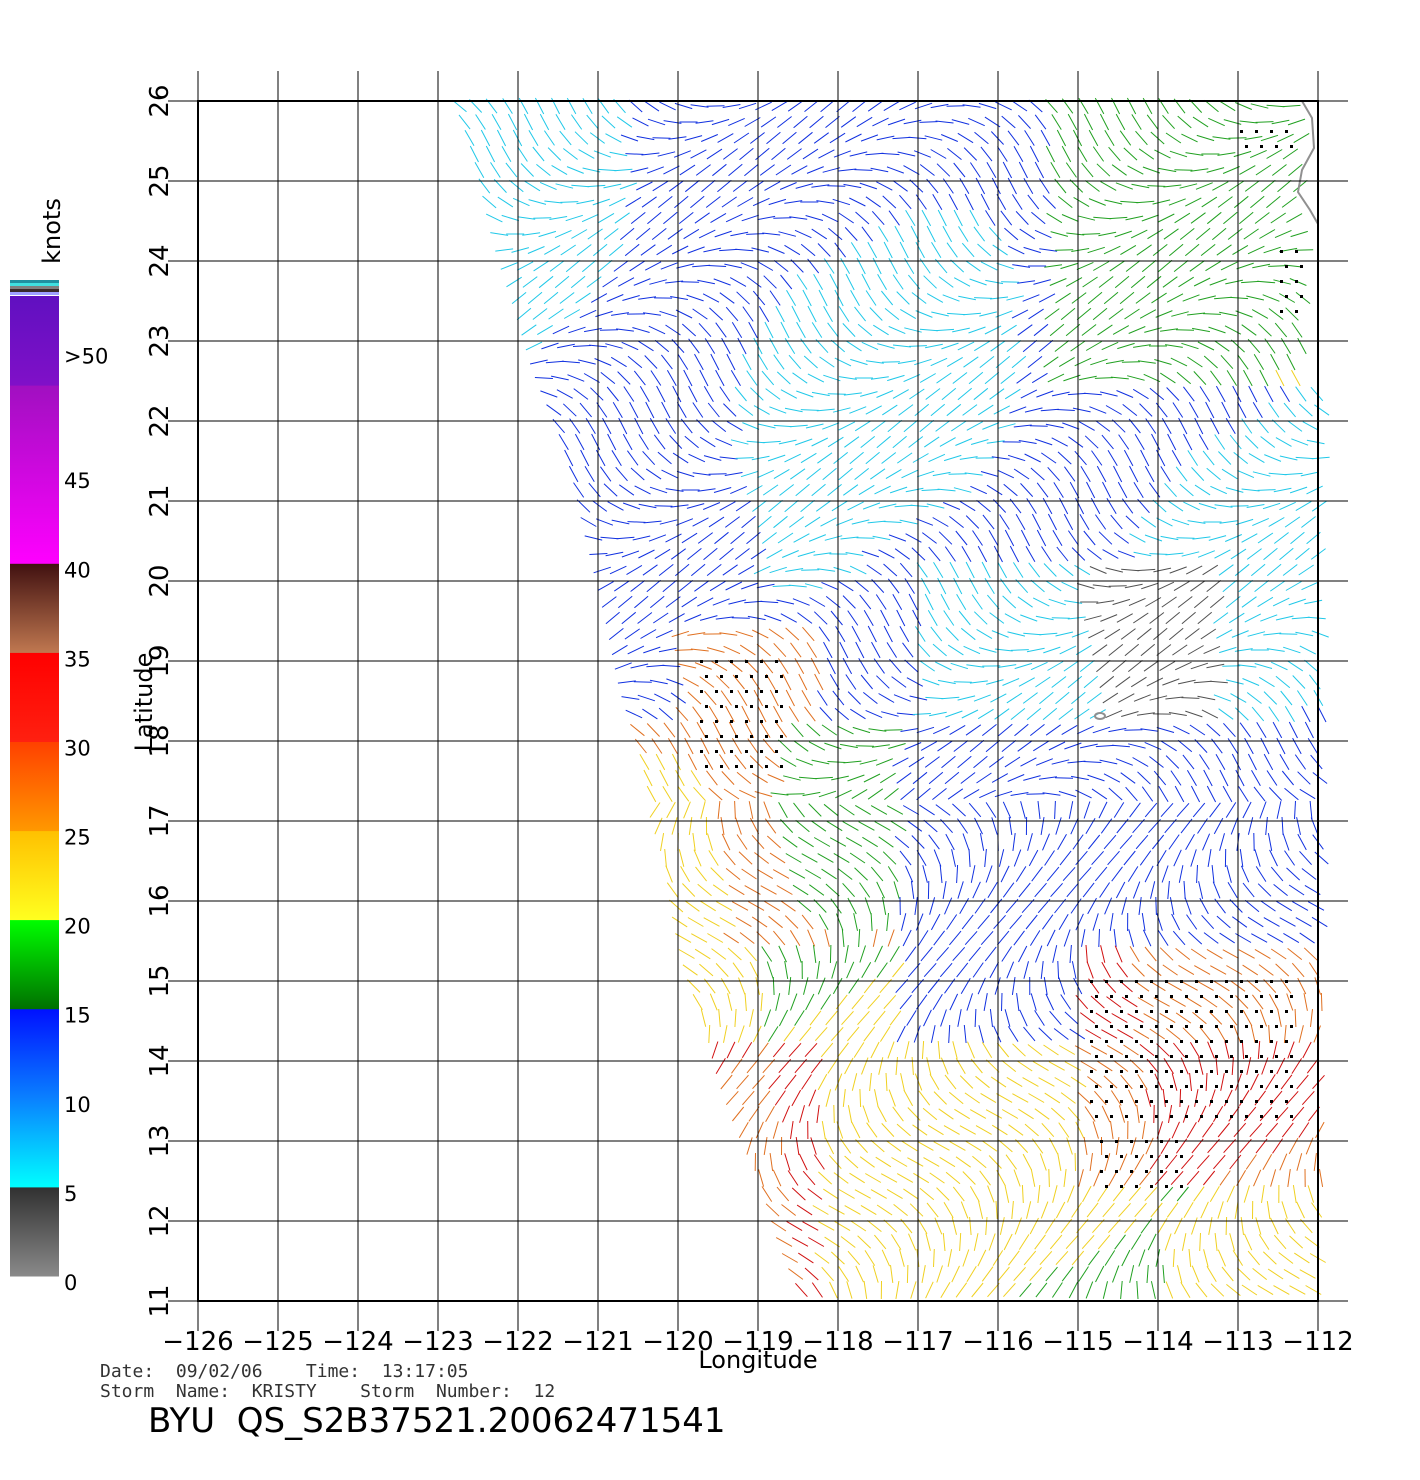 Image resolution: width=1420 pixels, height=1480 pixels. I want to click on colorbar-cap-stripe, so click(34, 281).